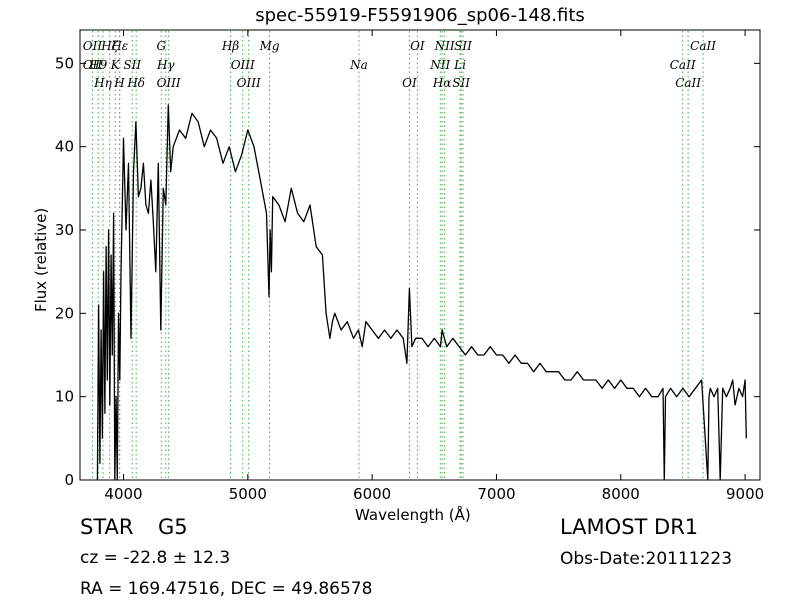  I want to click on coordinates: RA = 169.47516, DEC = 49.86578, so click(226, 589).